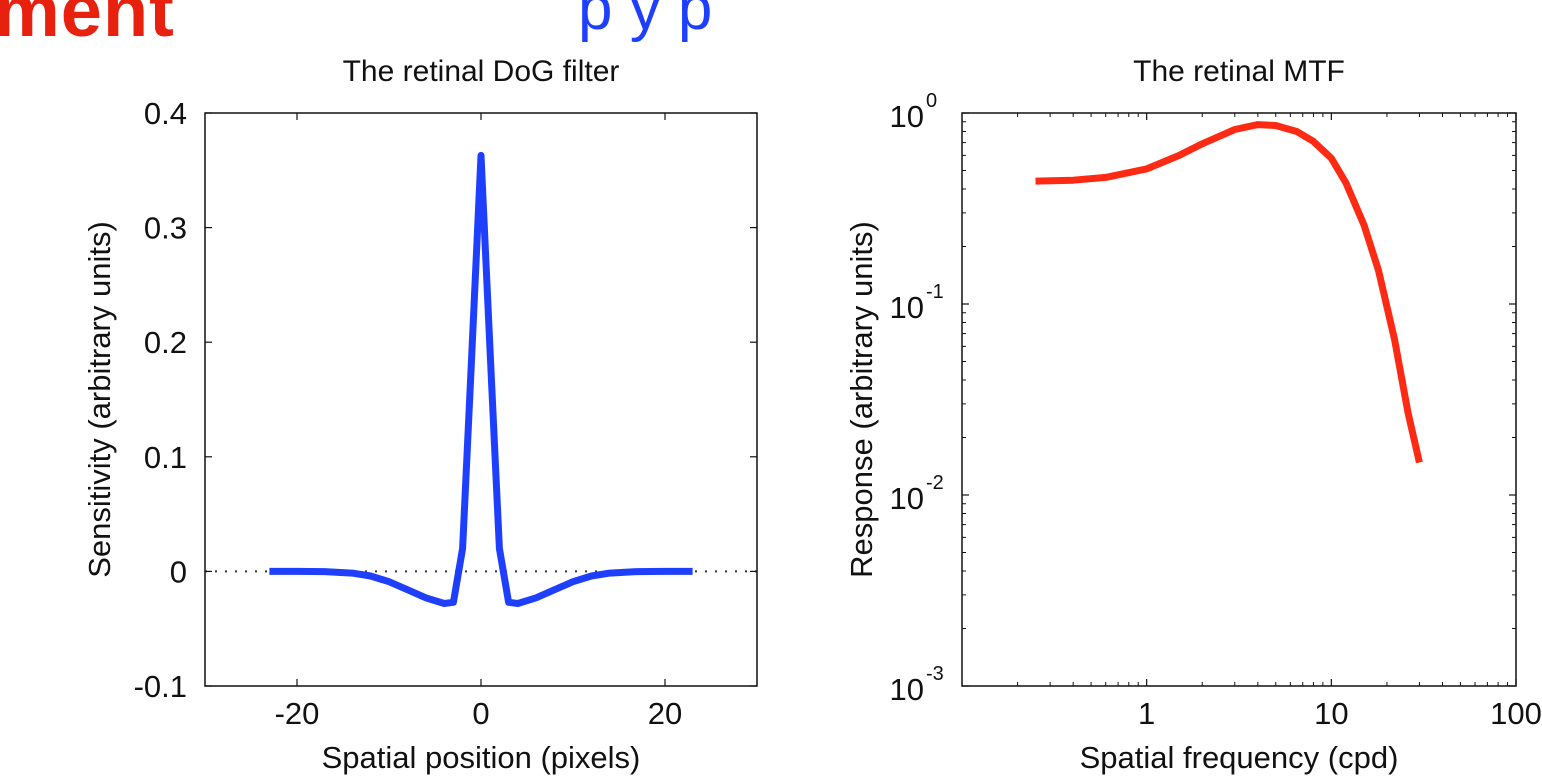 This screenshot has height=784, width=1542. What do you see at coordinates (165, 113) in the screenshot?
I see `y-tick-label: 0.4` at bounding box center [165, 113].